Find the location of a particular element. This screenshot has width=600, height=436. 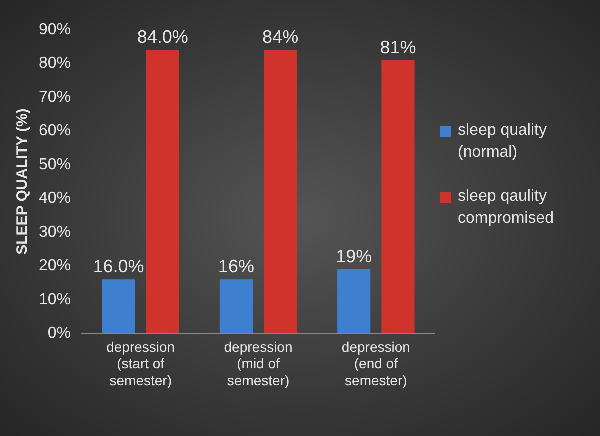

y-tick-label: 70% is located at coordinates (55, 97).